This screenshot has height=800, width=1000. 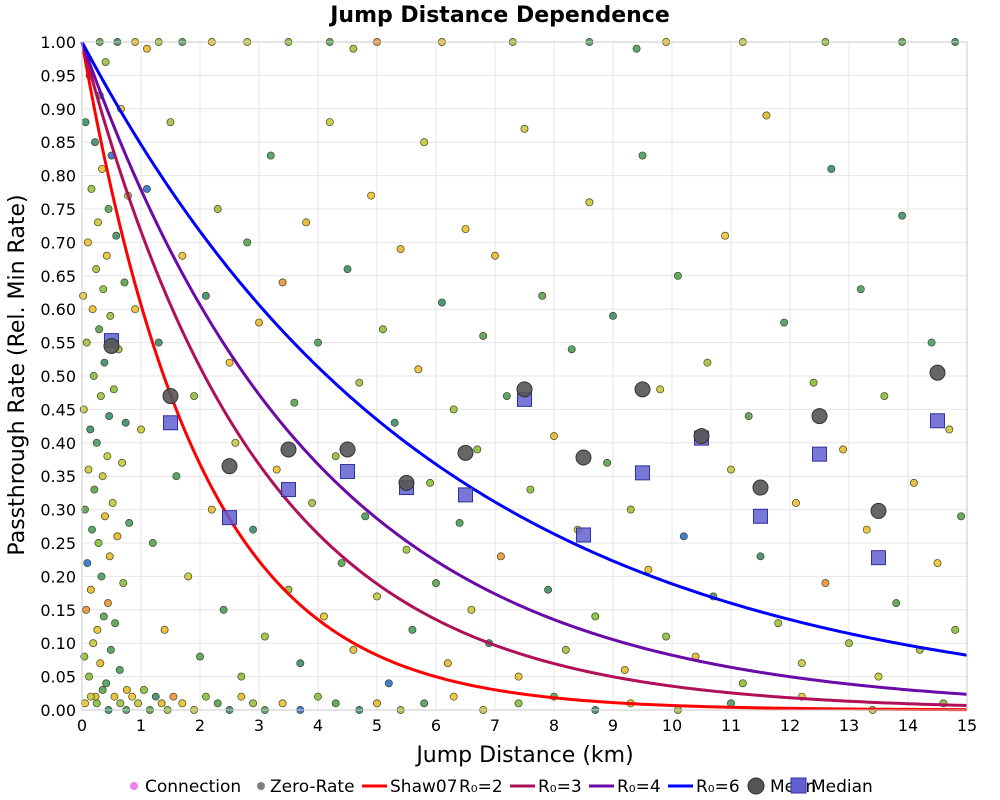 What do you see at coordinates (58, 610) in the screenshot?
I see `y-tick-label: 0.15` at bounding box center [58, 610].